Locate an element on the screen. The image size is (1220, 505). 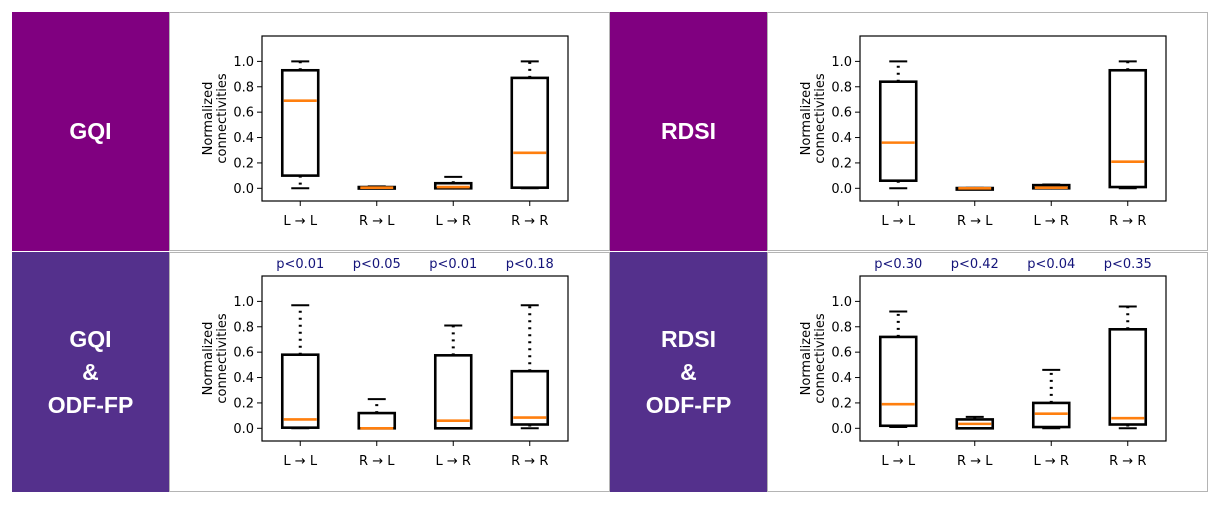
label-rdsi: RDSI is located at coordinates (688, 131).